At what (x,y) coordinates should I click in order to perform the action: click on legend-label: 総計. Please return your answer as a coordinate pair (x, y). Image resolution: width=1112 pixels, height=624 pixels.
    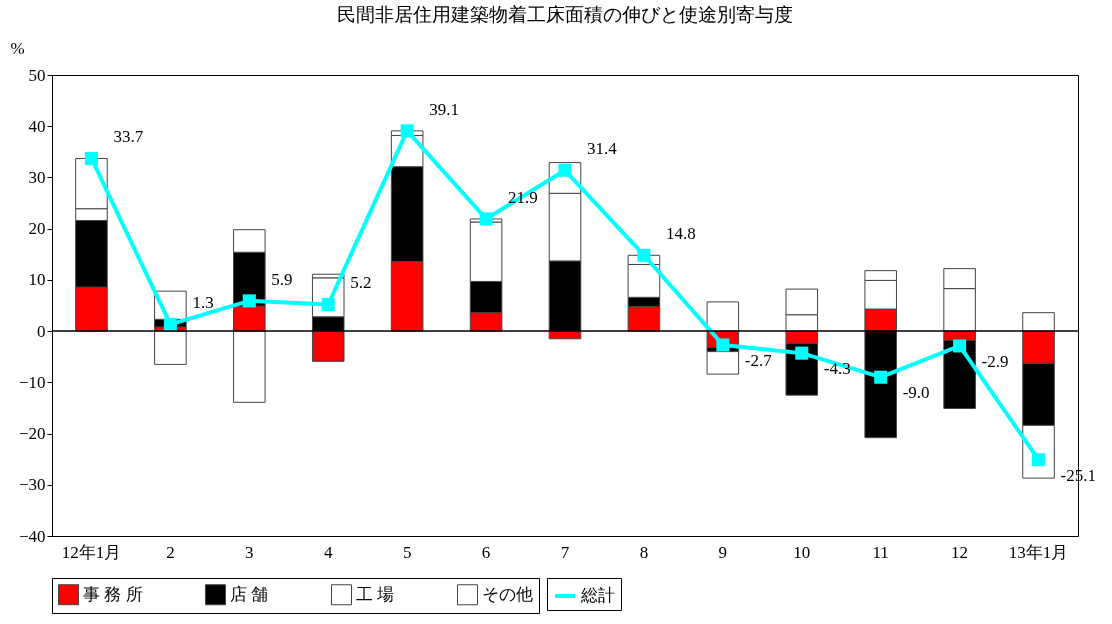
    Looking at the image, I should click on (597, 595).